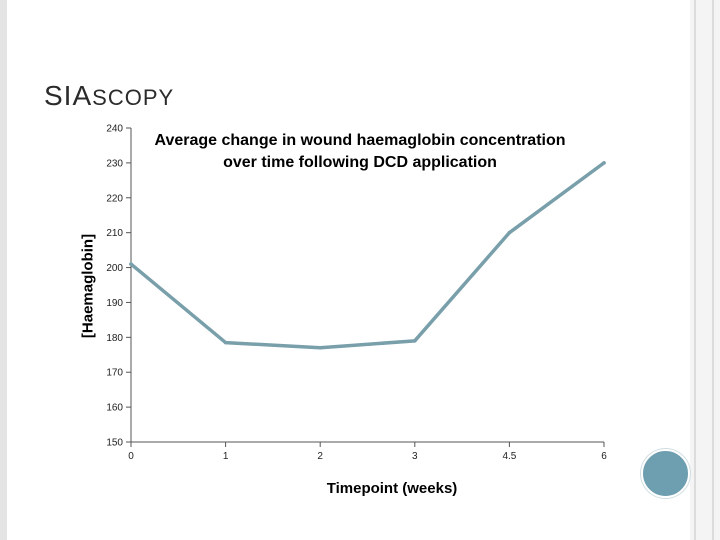 Image resolution: width=720 pixels, height=540 pixels. Describe the element at coordinates (320, 456) in the screenshot. I see `x-tick-label: 2` at that location.